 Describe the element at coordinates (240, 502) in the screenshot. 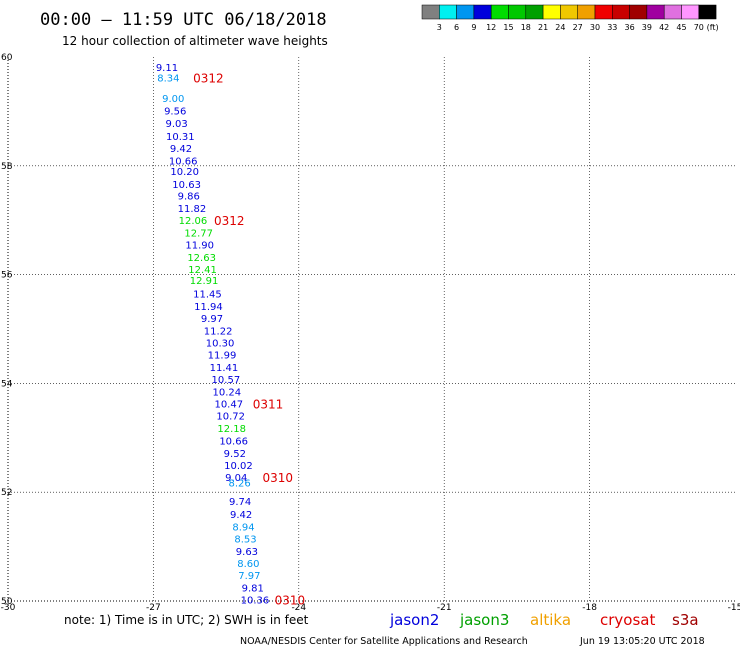

I see `wave-height-label: 9.74` at that location.